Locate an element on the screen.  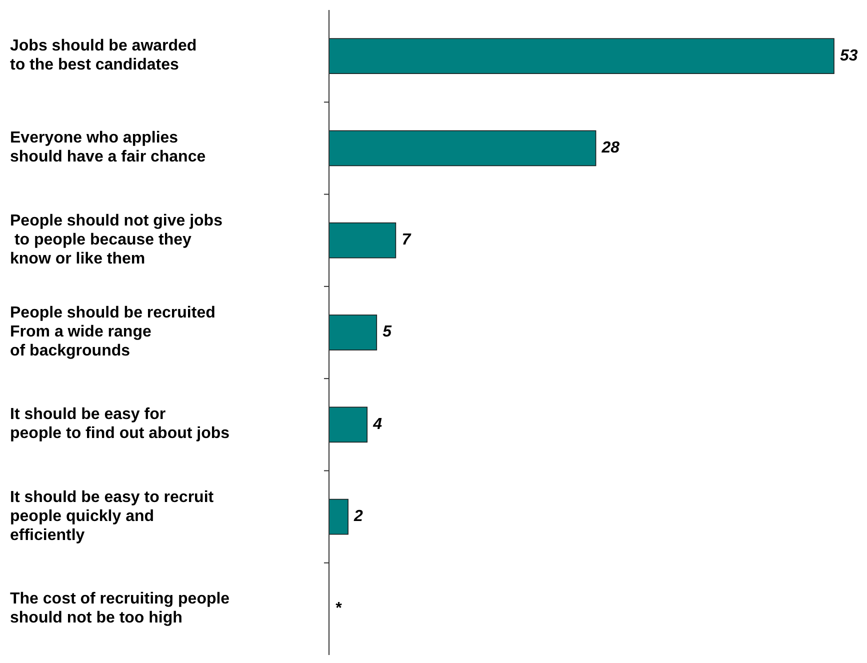
y-tick-label: The cost of recruiting people should not be too high is located at coordinates (120, 608).